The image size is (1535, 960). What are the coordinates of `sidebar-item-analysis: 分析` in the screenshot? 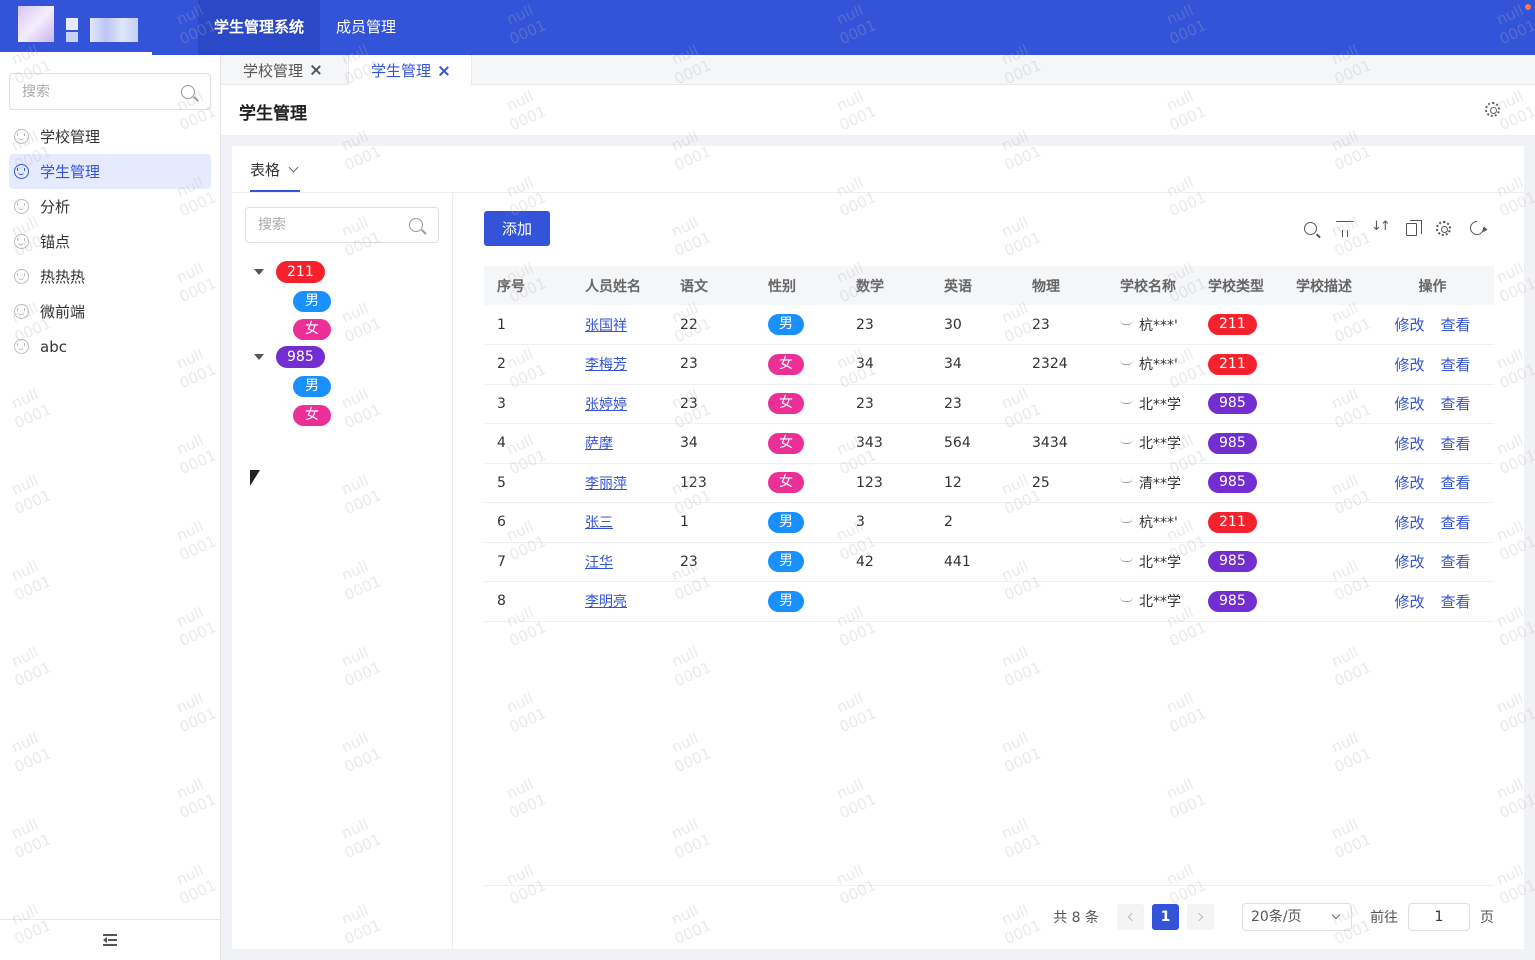 It's located at (110, 206).